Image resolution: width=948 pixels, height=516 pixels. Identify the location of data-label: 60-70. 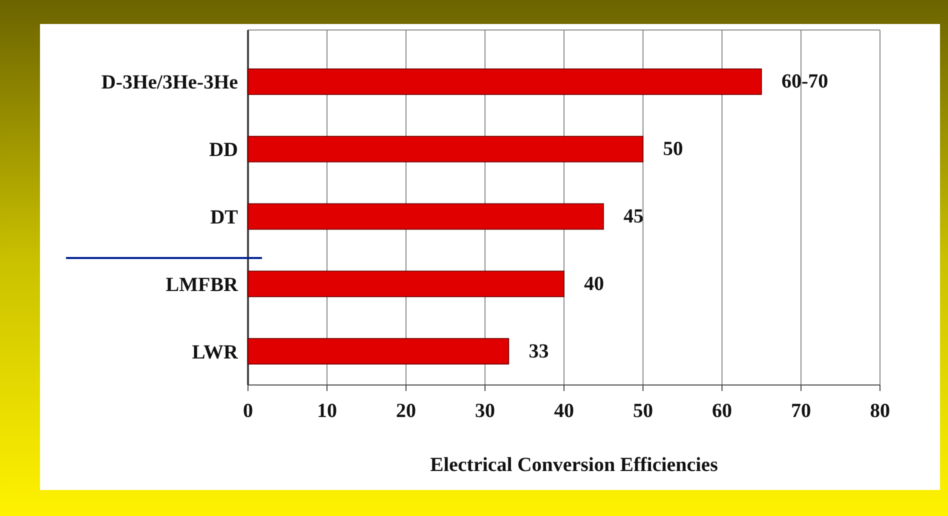
(805, 81).